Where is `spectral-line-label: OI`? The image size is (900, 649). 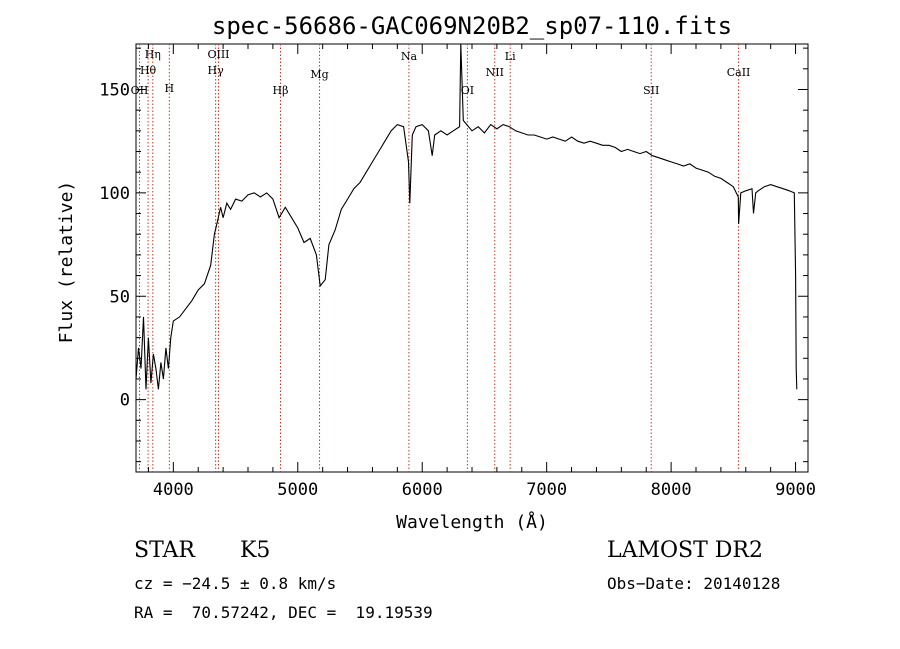
spectral-line-label: OI is located at coordinates (467, 90).